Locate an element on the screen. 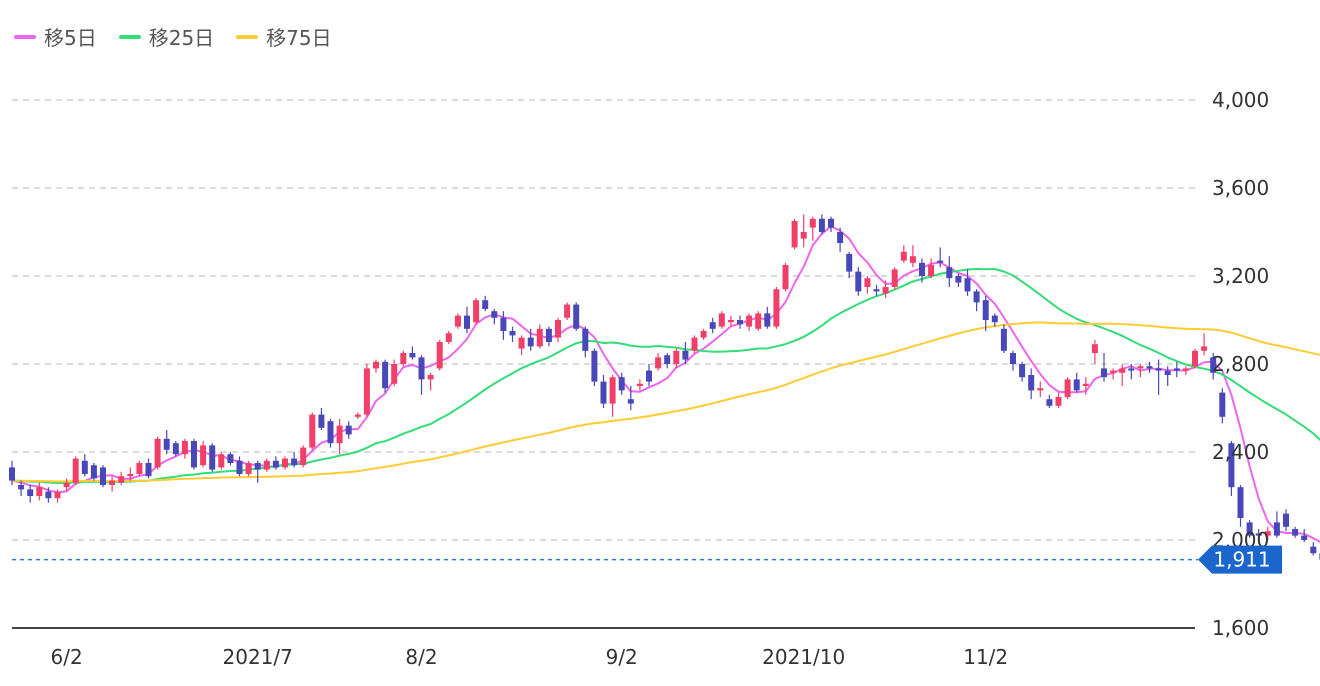  legend-label-ma75: 移75日 is located at coordinates (299, 38).